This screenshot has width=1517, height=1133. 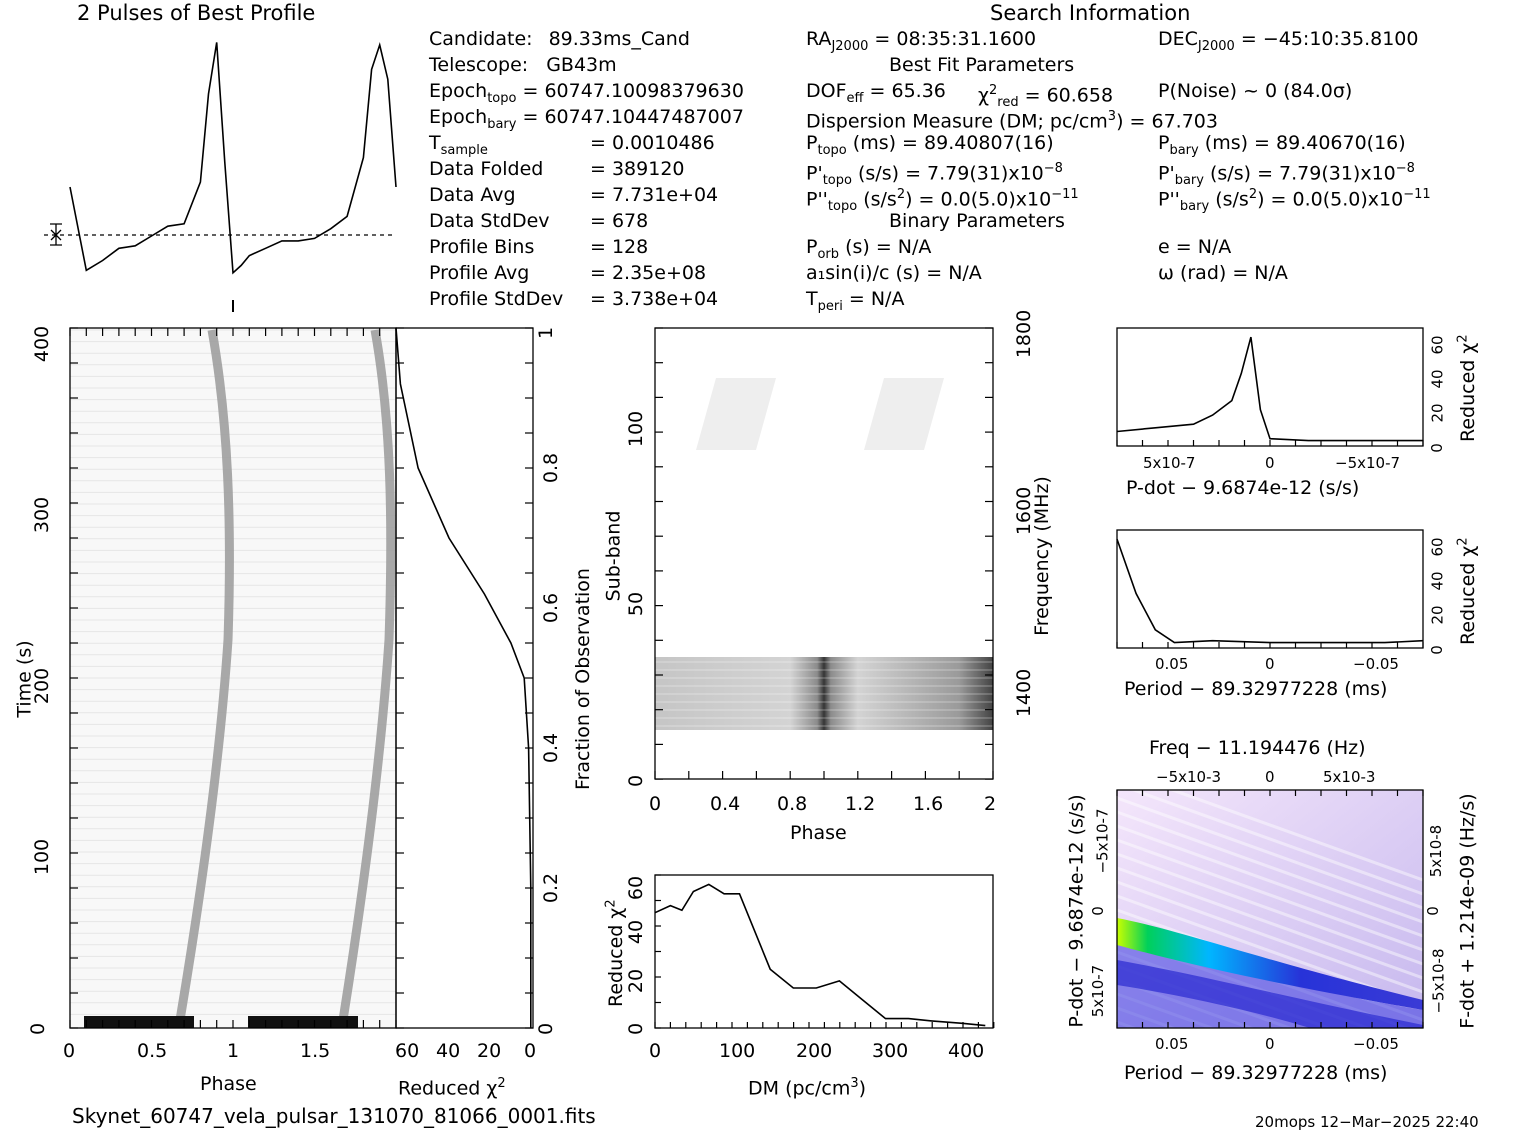 I want to click on tp-y-tick: 200, so click(x=42, y=686).